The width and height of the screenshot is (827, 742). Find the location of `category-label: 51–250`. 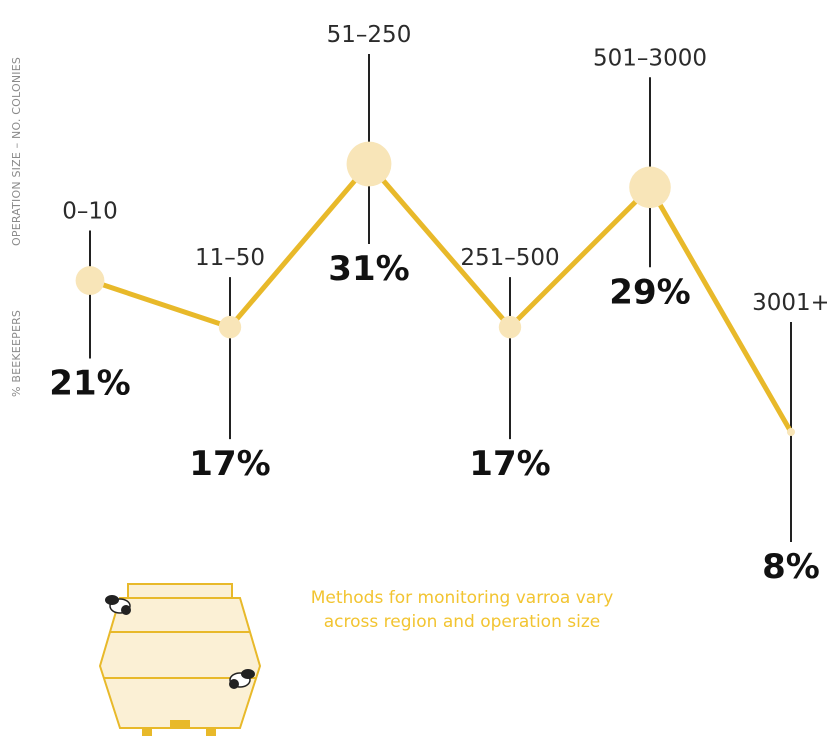

category-label: 51–250 is located at coordinates (369, 35).